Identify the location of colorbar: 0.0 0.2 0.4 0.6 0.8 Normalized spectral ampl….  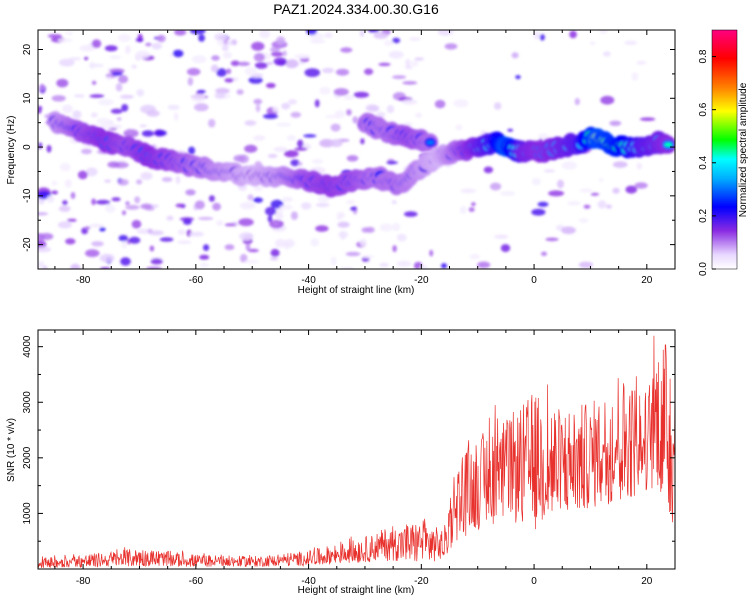
(723, 152).